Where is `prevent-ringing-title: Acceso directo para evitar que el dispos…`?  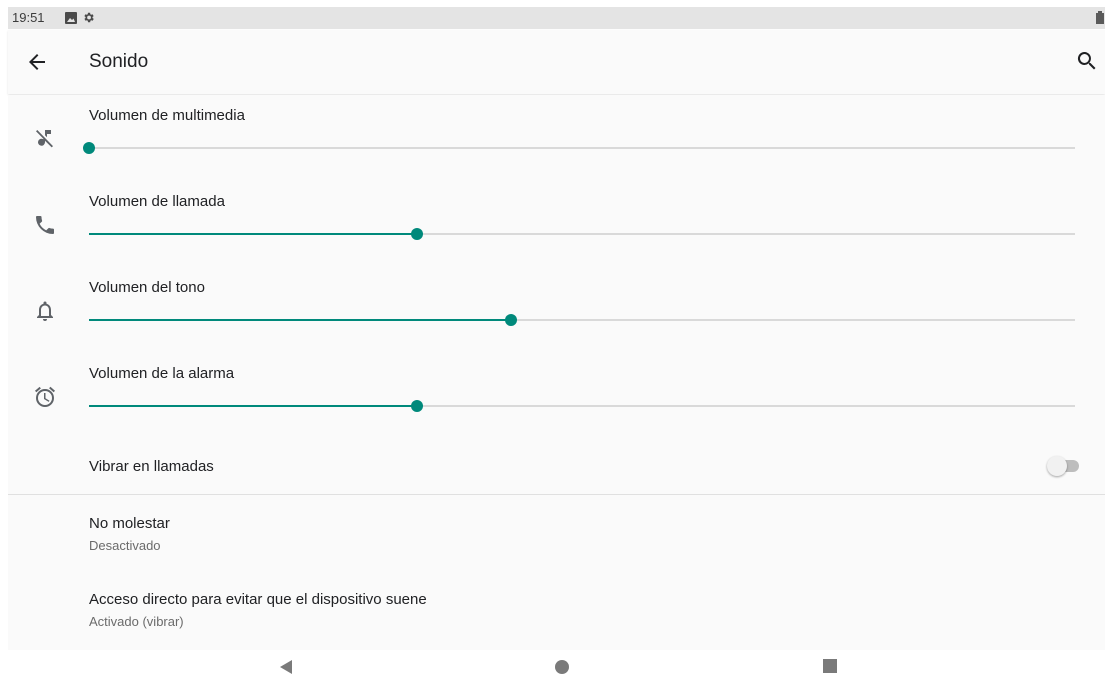
prevent-ringing-title: Acceso directo para evitar que el dispos… is located at coordinates (258, 599).